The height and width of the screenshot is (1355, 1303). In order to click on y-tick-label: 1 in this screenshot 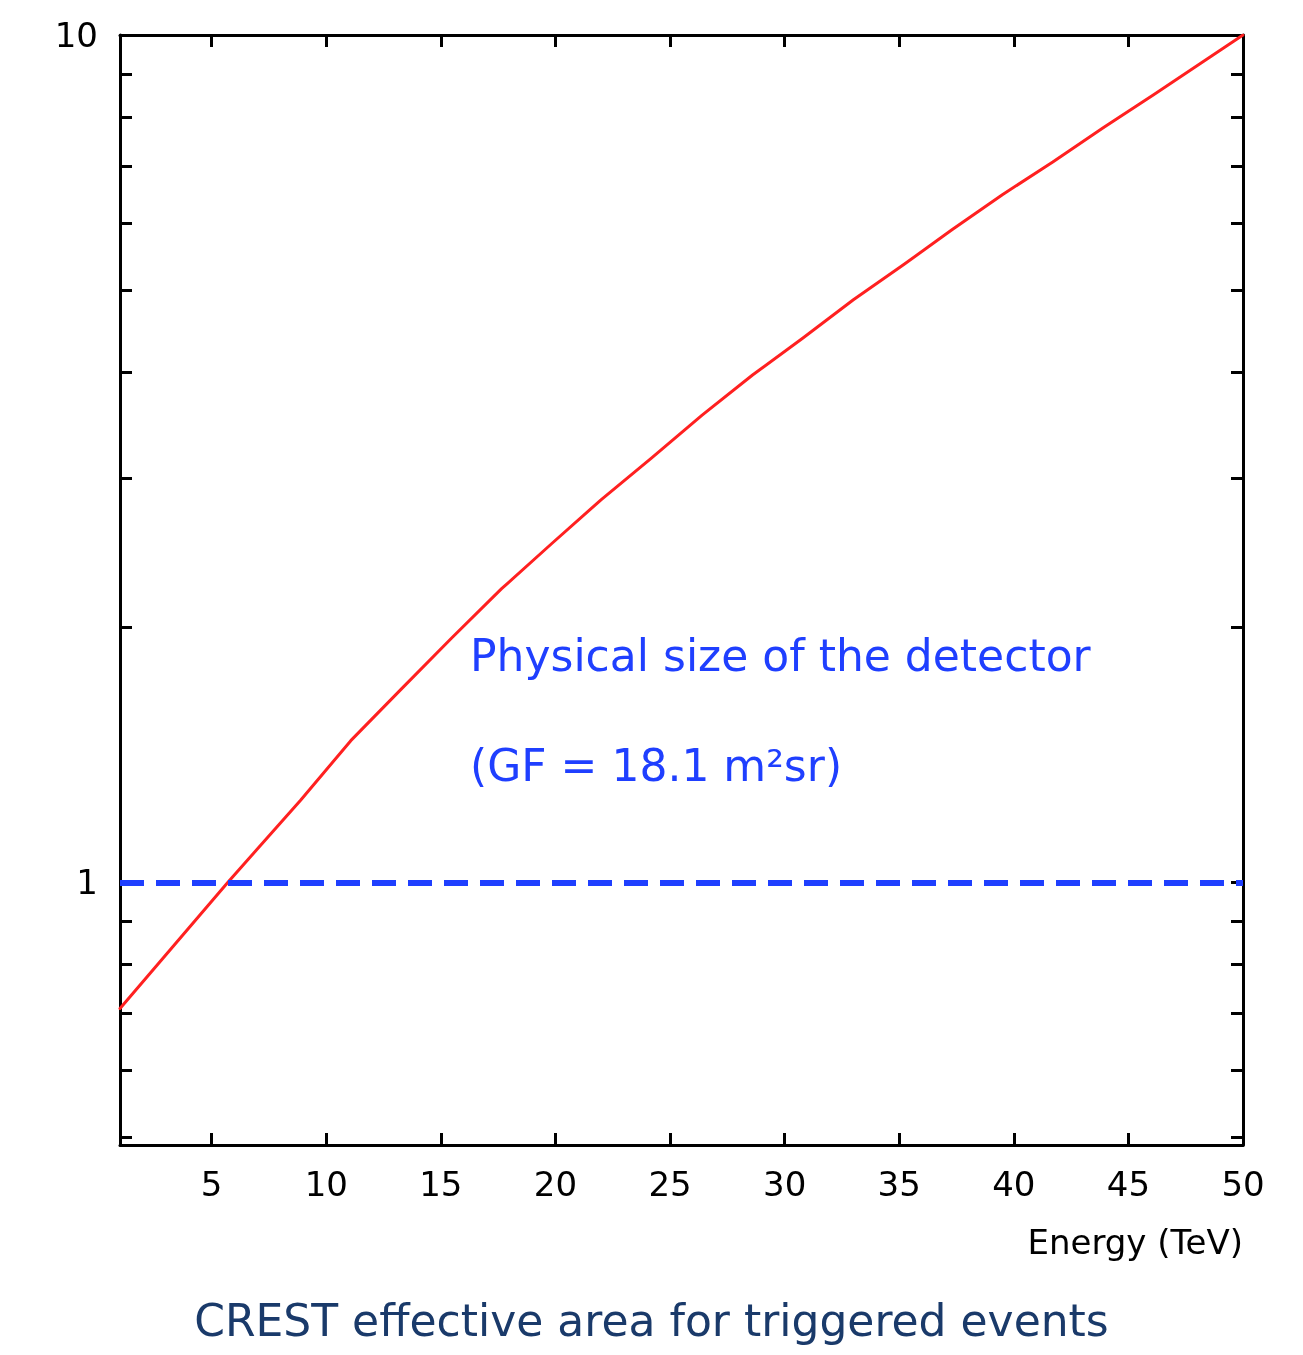, I will do `click(87, 882)`.